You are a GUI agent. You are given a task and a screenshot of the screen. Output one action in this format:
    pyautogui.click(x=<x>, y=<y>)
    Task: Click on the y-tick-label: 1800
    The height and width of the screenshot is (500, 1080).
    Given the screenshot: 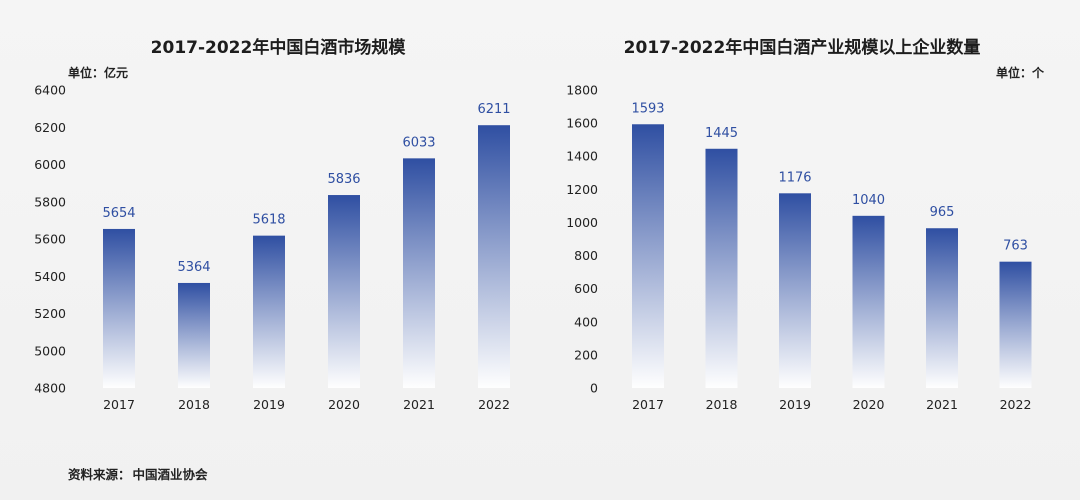 What is the action you would take?
    pyautogui.click(x=582, y=90)
    